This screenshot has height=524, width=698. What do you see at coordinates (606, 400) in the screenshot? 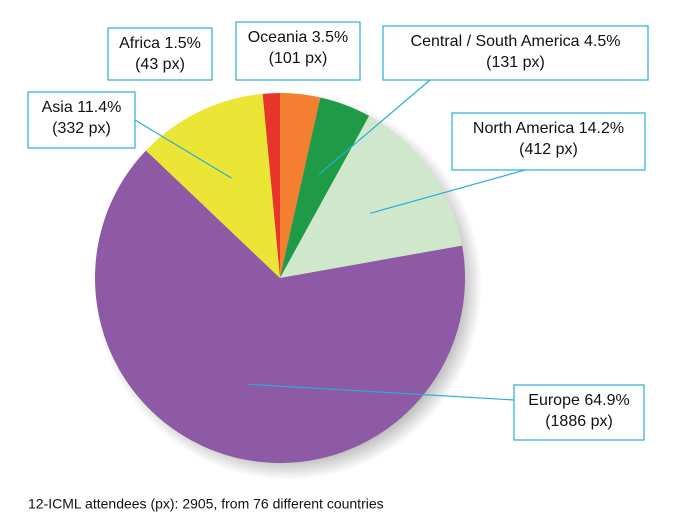
I see `value-label: 64.9%` at bounding box center [606, 400].